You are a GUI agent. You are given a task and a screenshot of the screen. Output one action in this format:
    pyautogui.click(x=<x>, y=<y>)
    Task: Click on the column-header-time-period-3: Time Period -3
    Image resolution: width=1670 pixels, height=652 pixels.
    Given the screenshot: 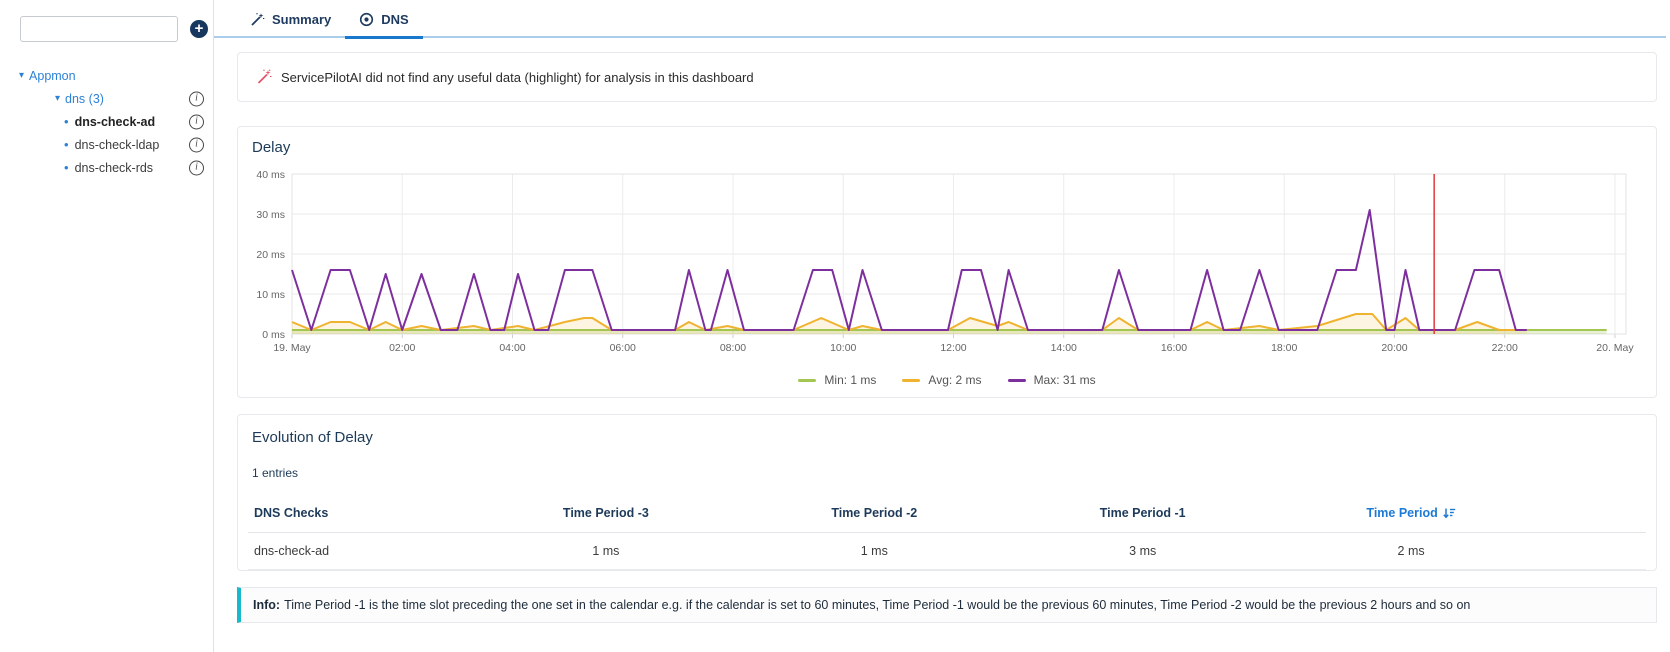 What is the action you would take?
    pyautogui.click(x=606, y=513)
    